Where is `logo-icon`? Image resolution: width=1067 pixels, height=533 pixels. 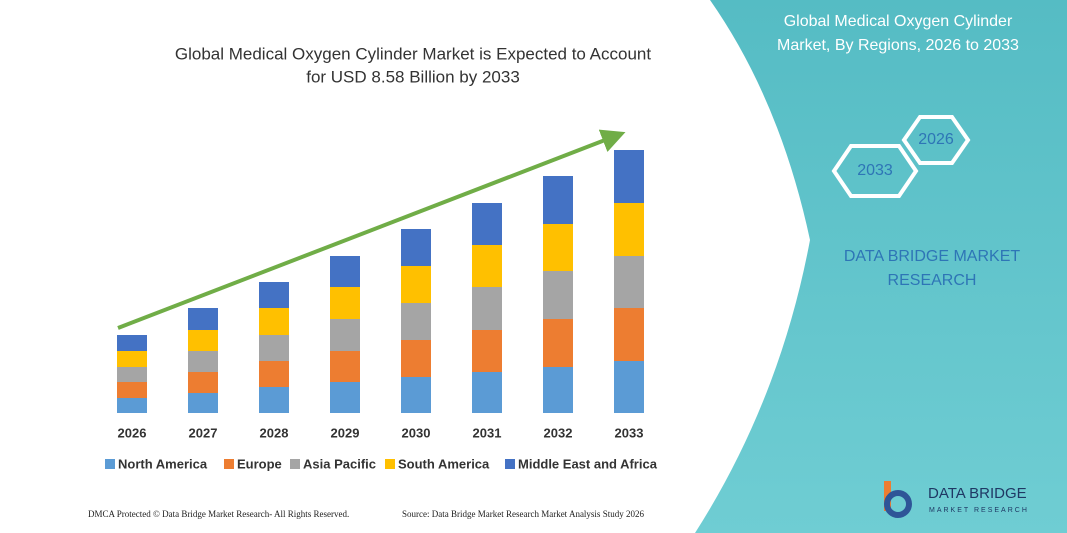
logo-icon is located at coordinates (898, 499).